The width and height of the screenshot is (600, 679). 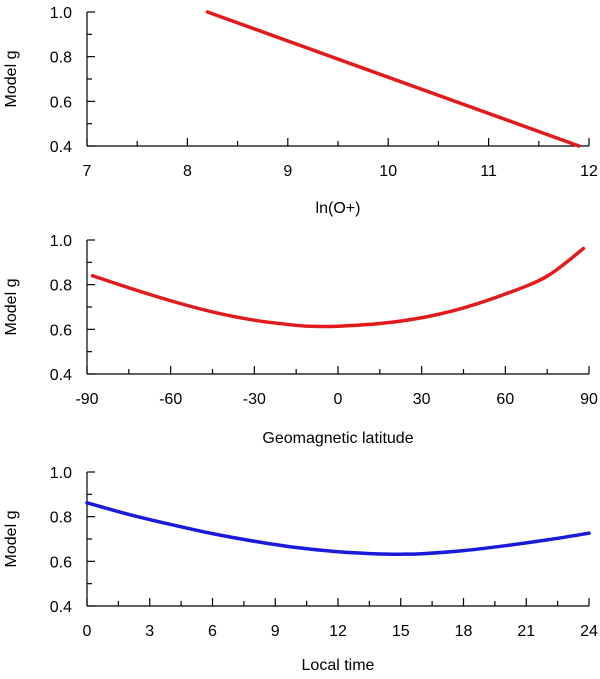 I want to click on x-tick-label: 6, so click(x=212, y=631).